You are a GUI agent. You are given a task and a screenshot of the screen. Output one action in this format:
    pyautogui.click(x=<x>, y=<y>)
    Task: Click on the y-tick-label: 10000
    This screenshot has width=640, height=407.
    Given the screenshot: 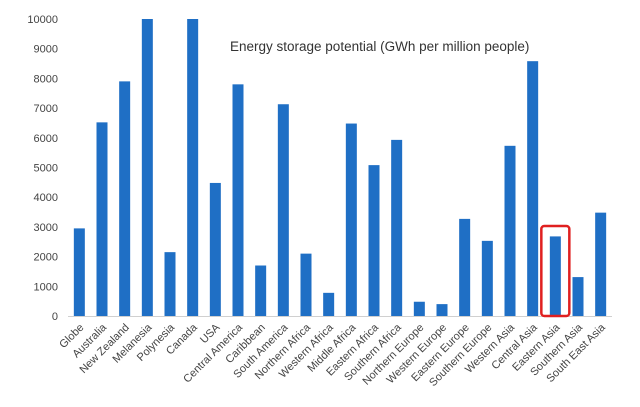 What is the action you would take?
    pyautogui.click(x=42, y=20)
    